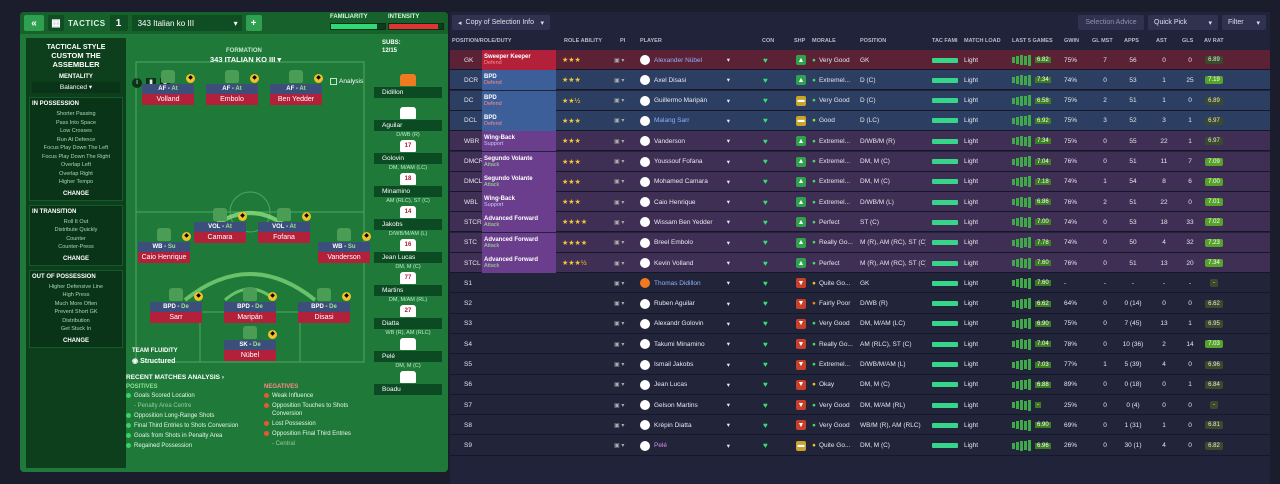 The height and width of the screenshot is (484, 1280). I want to click on position-tag: VOL - At Fofana, so click(284, 232).